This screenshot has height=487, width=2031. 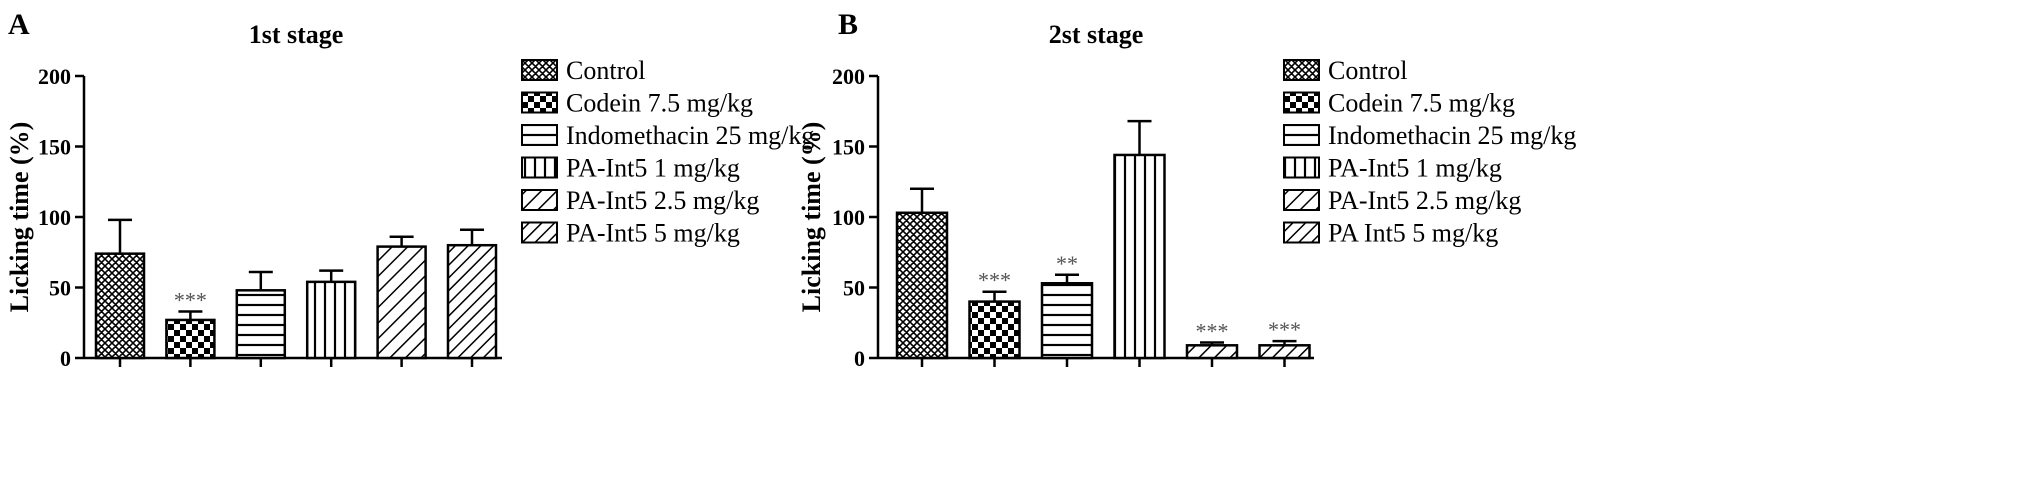 What do you see at coordinates (19, 24) in the screenshot?
I see `panel-letter: A` at bounding box center [19, 24].